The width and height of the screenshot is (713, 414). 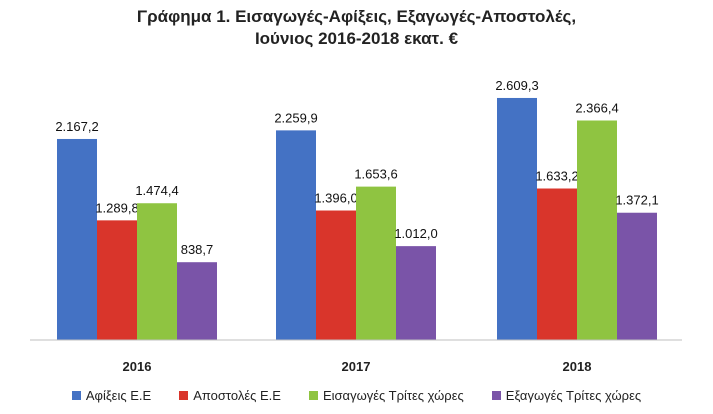 I want to click on data-label-2016-series-2: 1.289,8, so click(x=116, y=207).